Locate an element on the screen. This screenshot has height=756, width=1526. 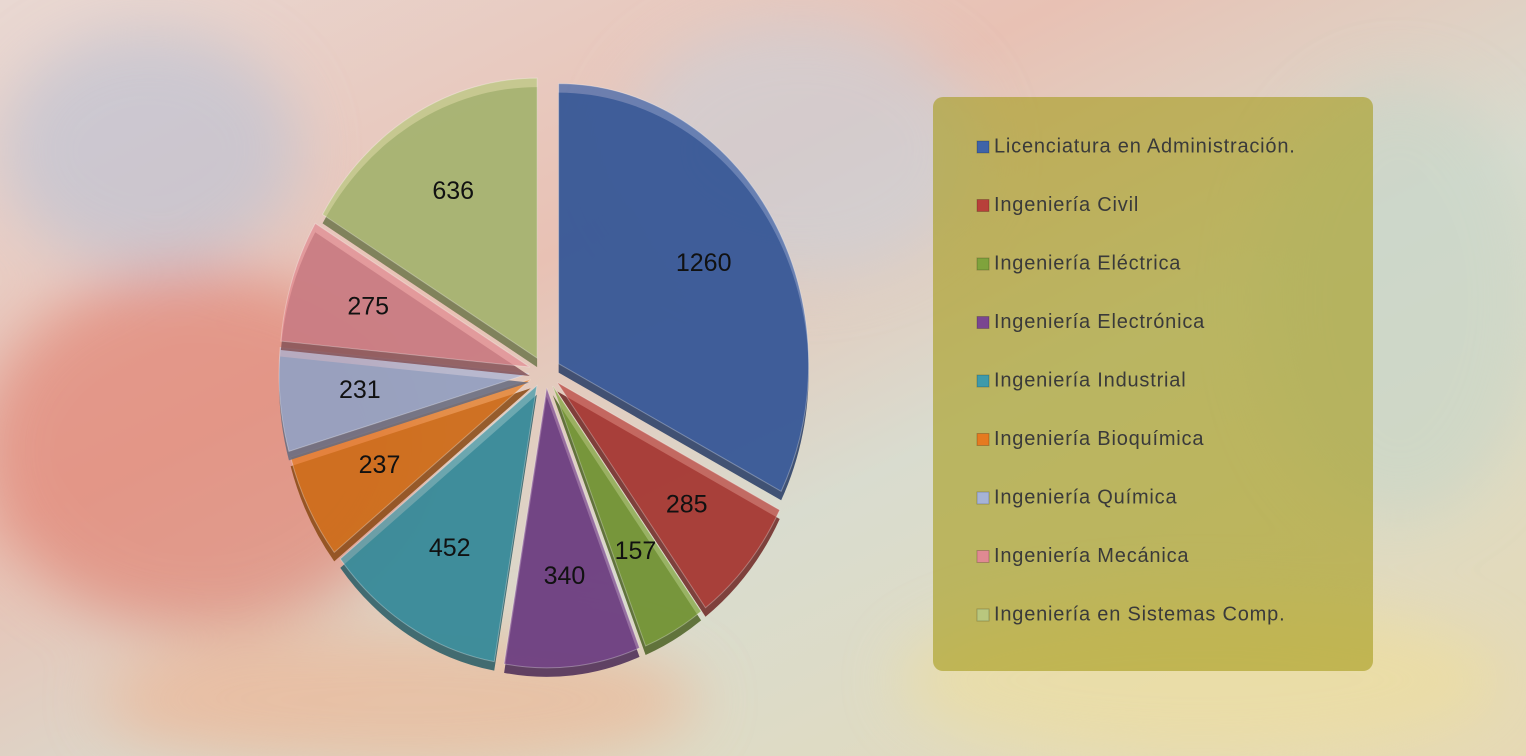
legend-label: Ingeniería Civil is located at coordinates (1066, 205).